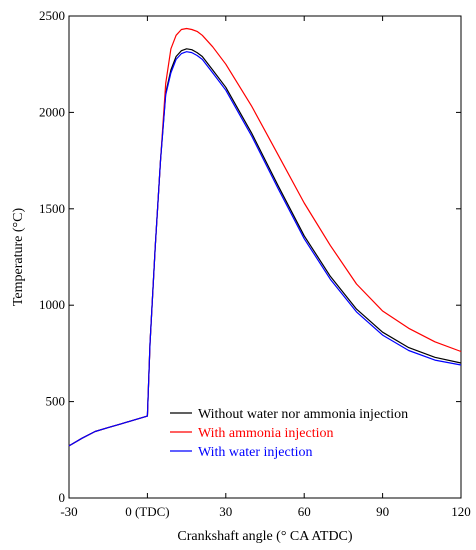 The width and height of the screenshot is (476, 550). Describe the element at coordinates (255, 452) in the screenshot. I see `legend-label: With water injection` at that location.